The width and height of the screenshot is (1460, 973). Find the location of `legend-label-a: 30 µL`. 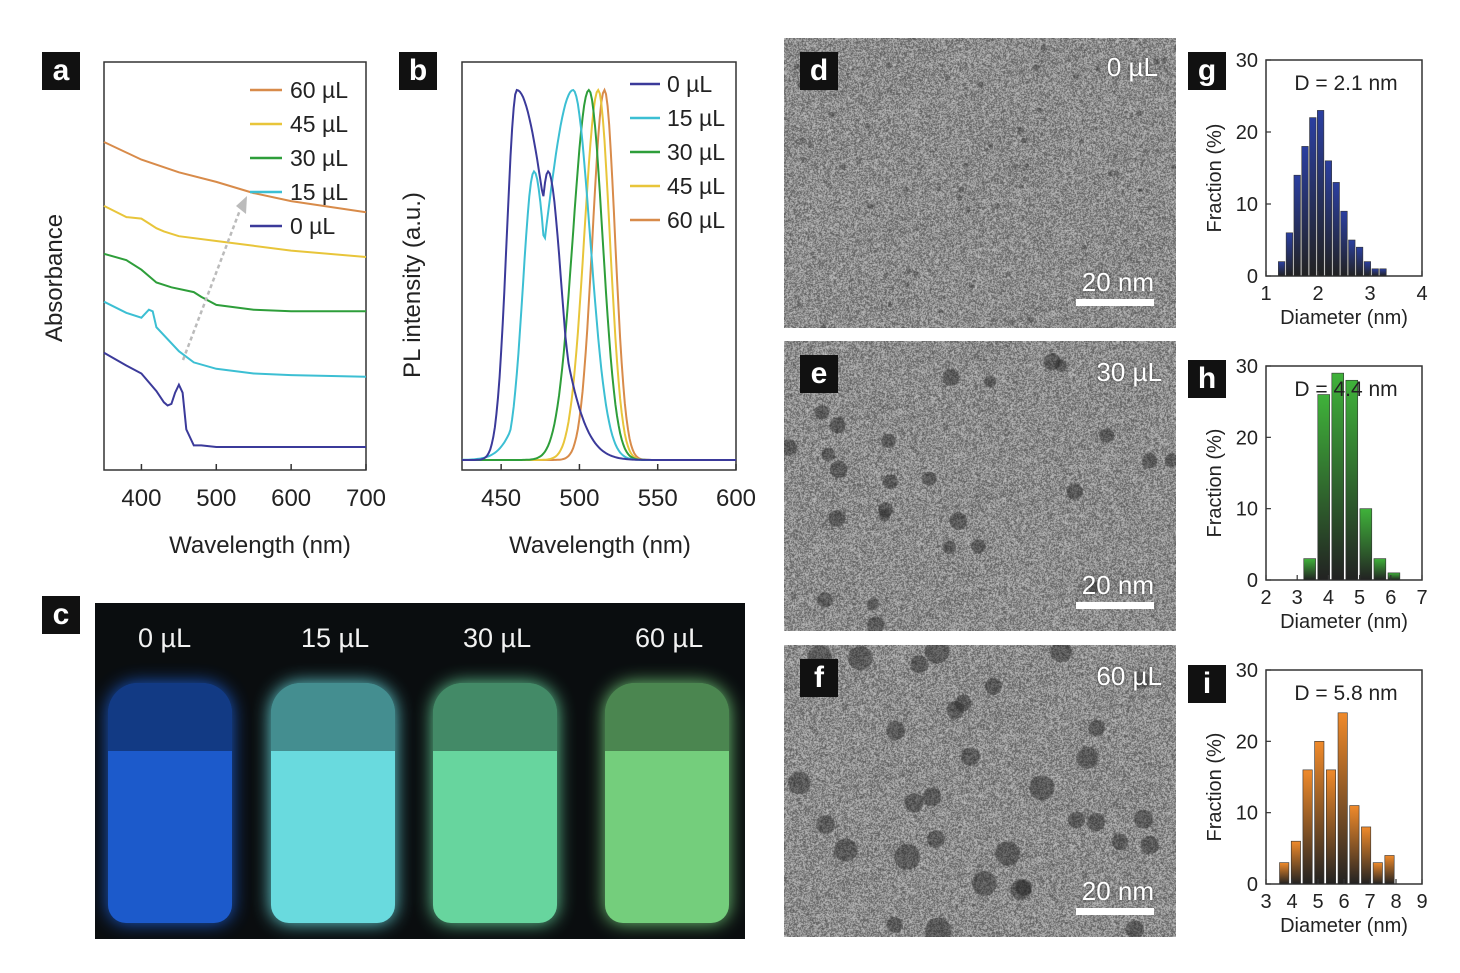

legend-label-a: 30 µL is located at coordinates (319, 158).